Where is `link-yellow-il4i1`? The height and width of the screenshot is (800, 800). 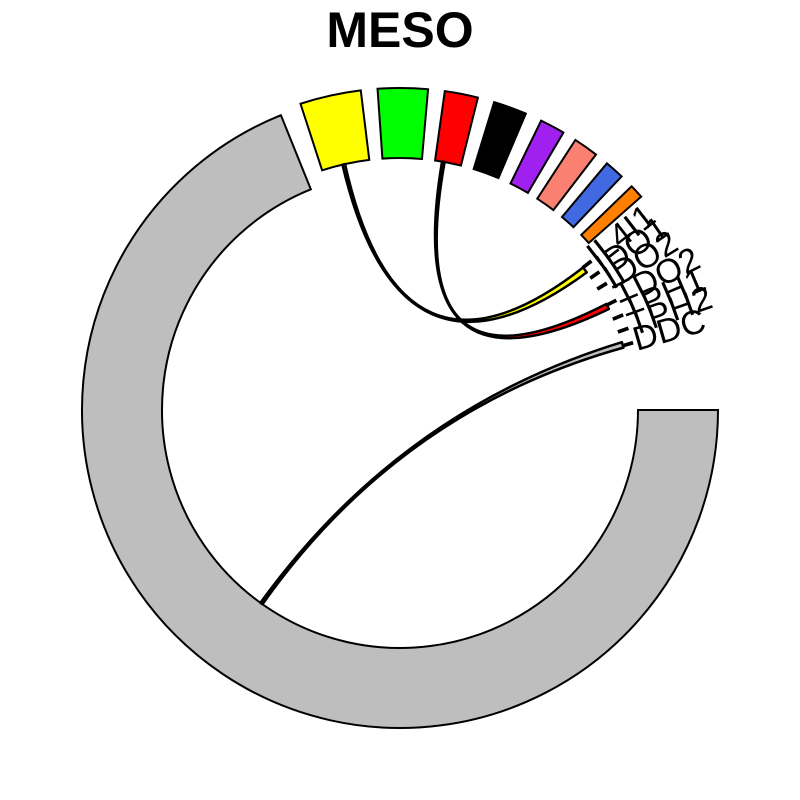 link-yellow-il4i1 is located at coordinates (464, 242).